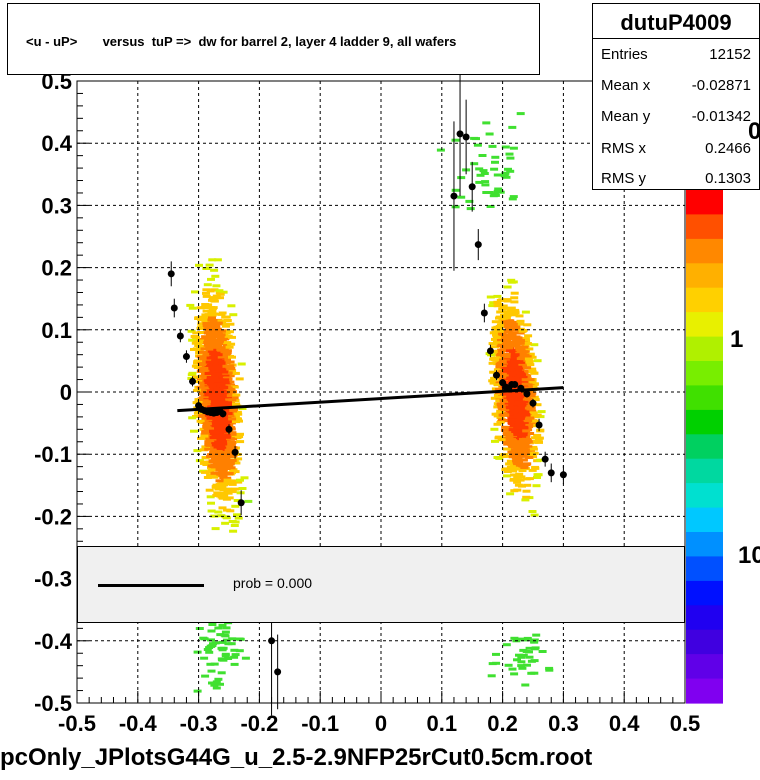 The width and height of the screenshot is (760, 780). What do you see at coordinates (138, 723) in the screenshot?
I see `x-tick-label: -0.4` at bounding box center [138, 723].